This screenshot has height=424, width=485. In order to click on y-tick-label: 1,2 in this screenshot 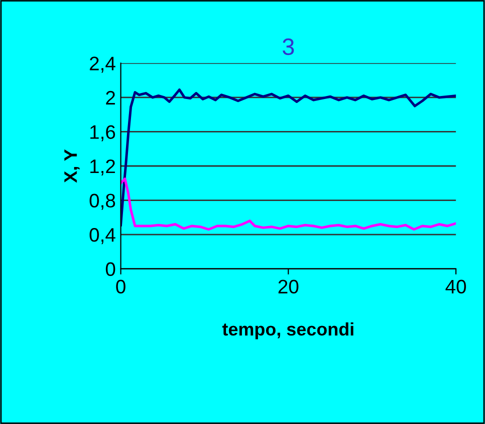, I will do `click(102, 167)`.